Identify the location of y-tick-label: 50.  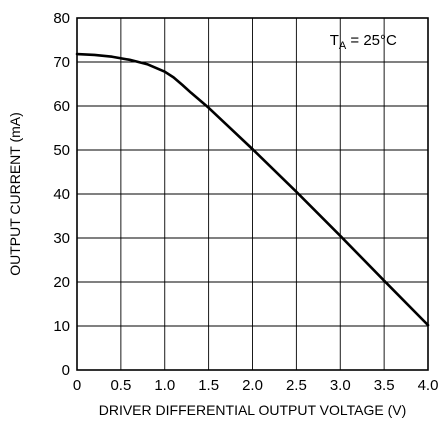
(61, 150).